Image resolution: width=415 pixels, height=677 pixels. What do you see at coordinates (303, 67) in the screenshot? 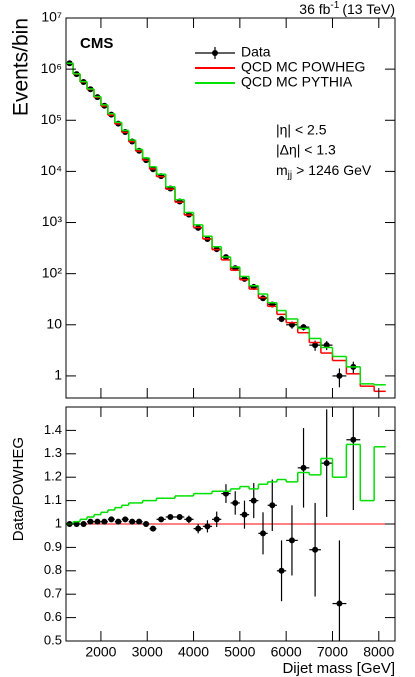
I see `legend-label: QCD MC POWHEG` at bounding box center [303, 67].